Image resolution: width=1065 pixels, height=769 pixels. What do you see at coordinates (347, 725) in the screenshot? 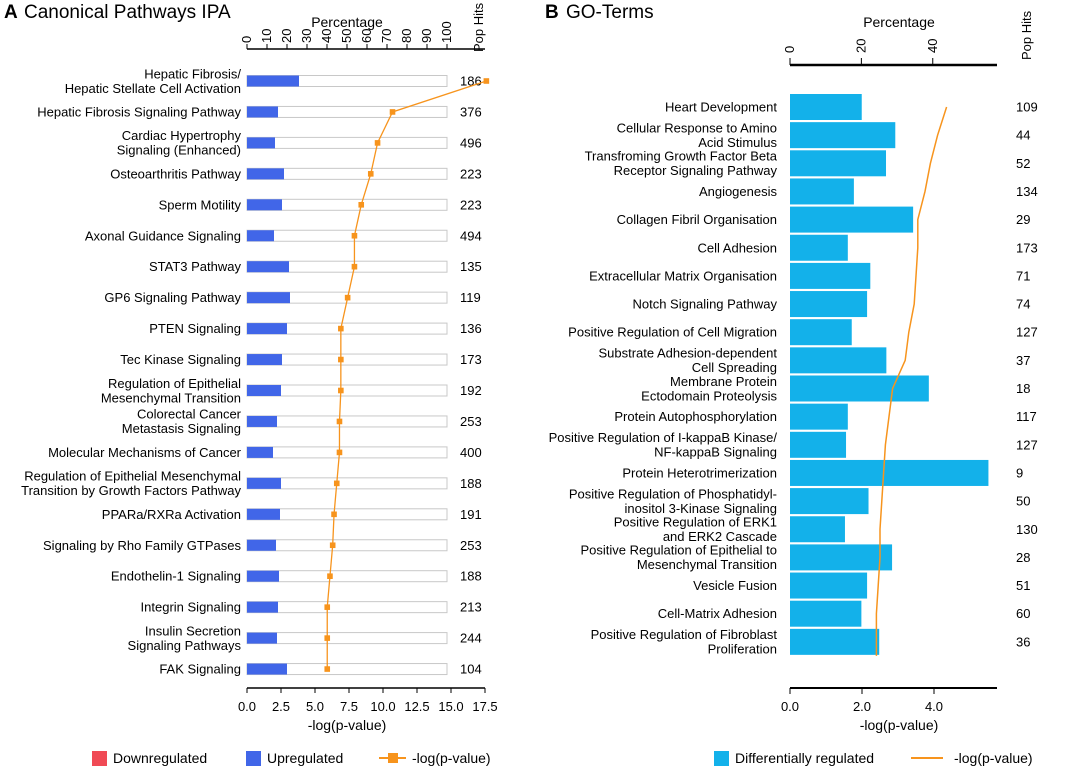
I see `panel-a-bottom-axis-title: -log(p-value)` at bounding box center [347, 725].